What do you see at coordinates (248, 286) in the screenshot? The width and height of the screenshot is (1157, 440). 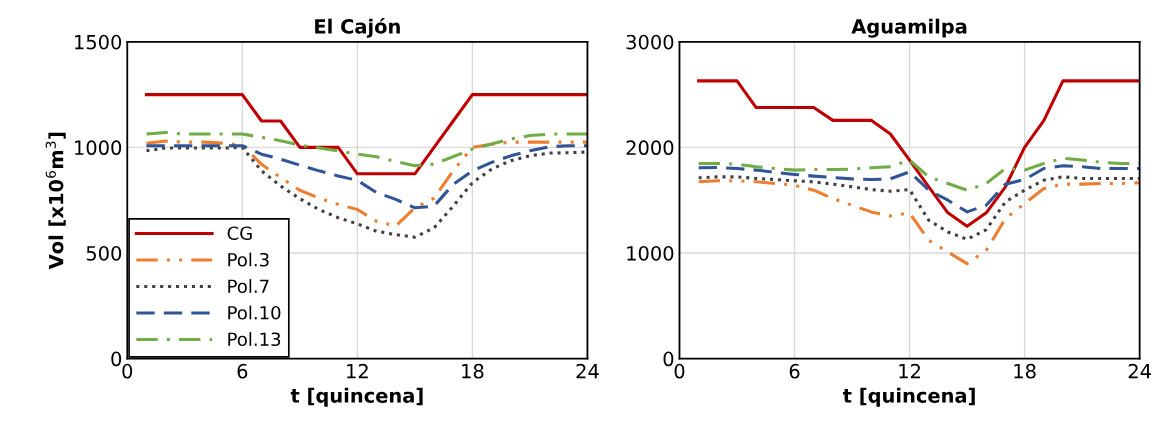 I see `legend-label: Pol.7` at bounding box center [248, 286].